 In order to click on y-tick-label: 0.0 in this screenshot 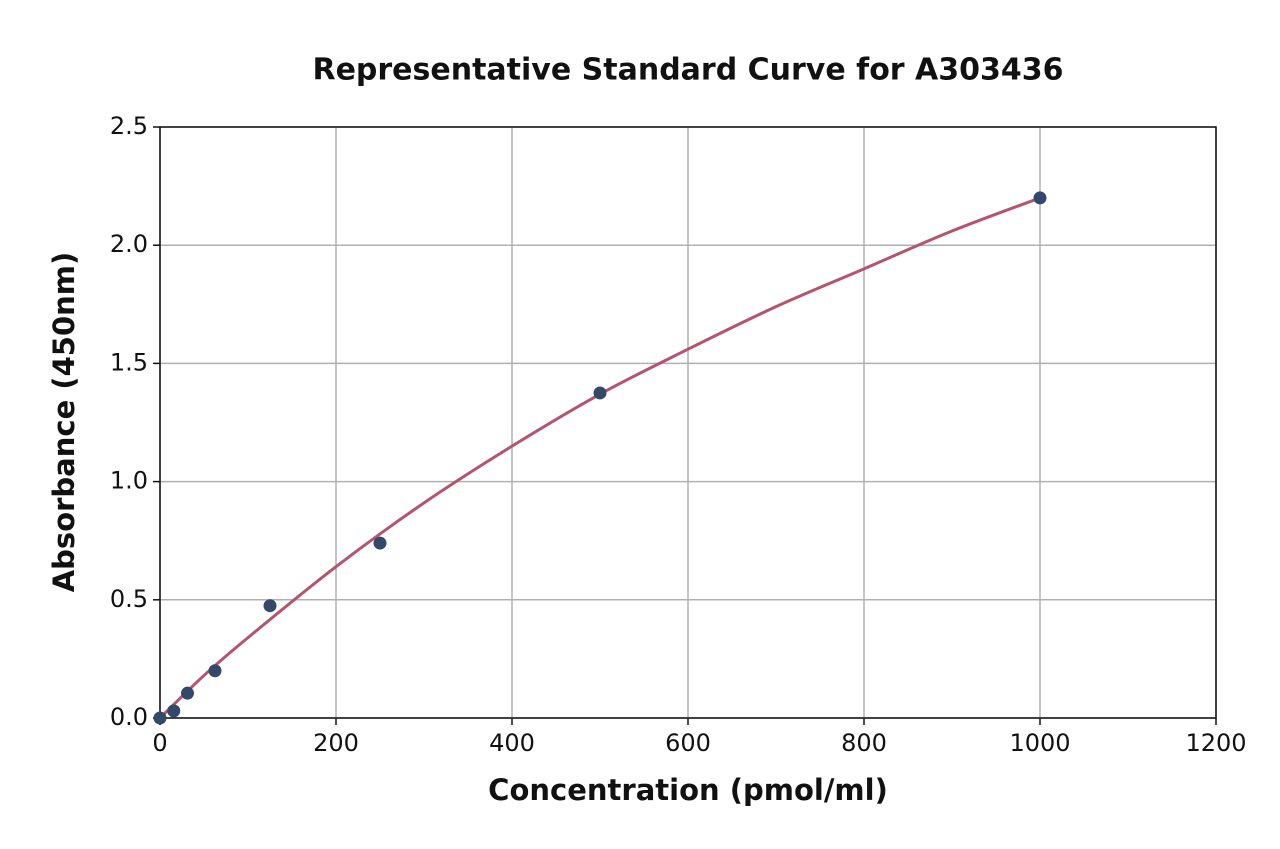, I will do `click(129, 717)`.